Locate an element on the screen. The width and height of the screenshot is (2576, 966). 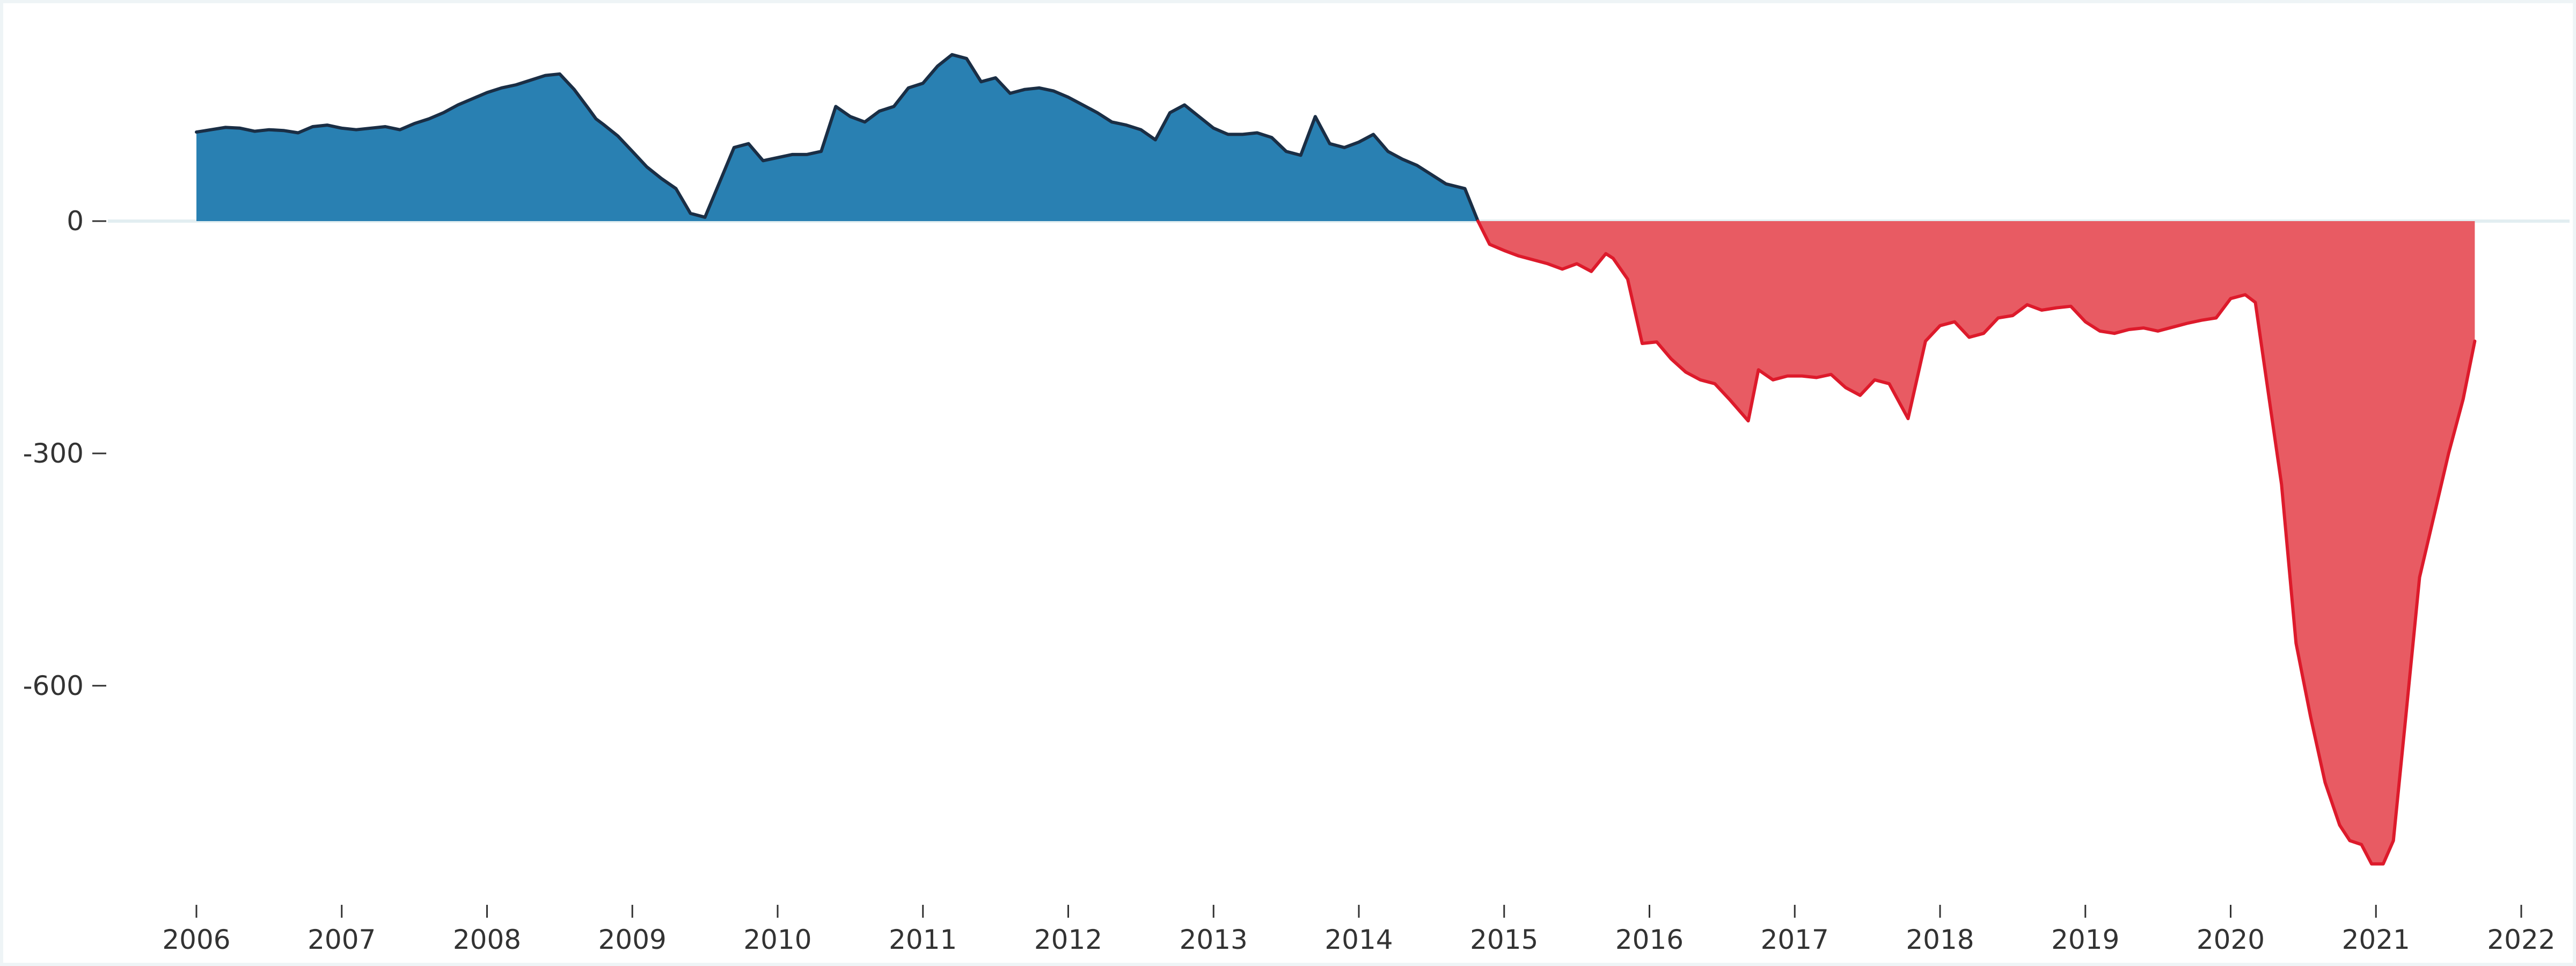
x-tick-label-2018: 2018 is located at coordinates (1940, 939).